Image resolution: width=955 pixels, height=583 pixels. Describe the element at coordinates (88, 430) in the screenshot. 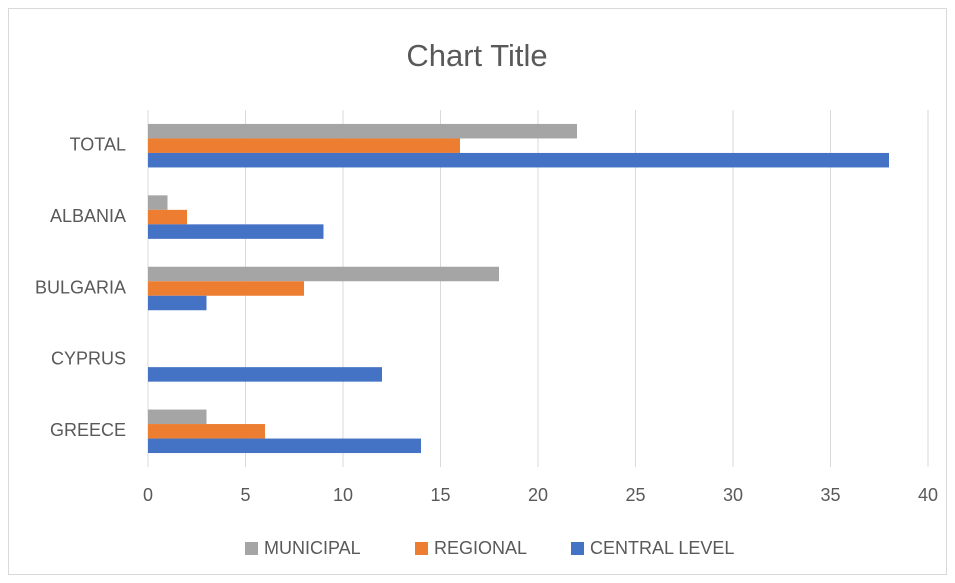

I see `y-tick-label: GREECE` at that location.